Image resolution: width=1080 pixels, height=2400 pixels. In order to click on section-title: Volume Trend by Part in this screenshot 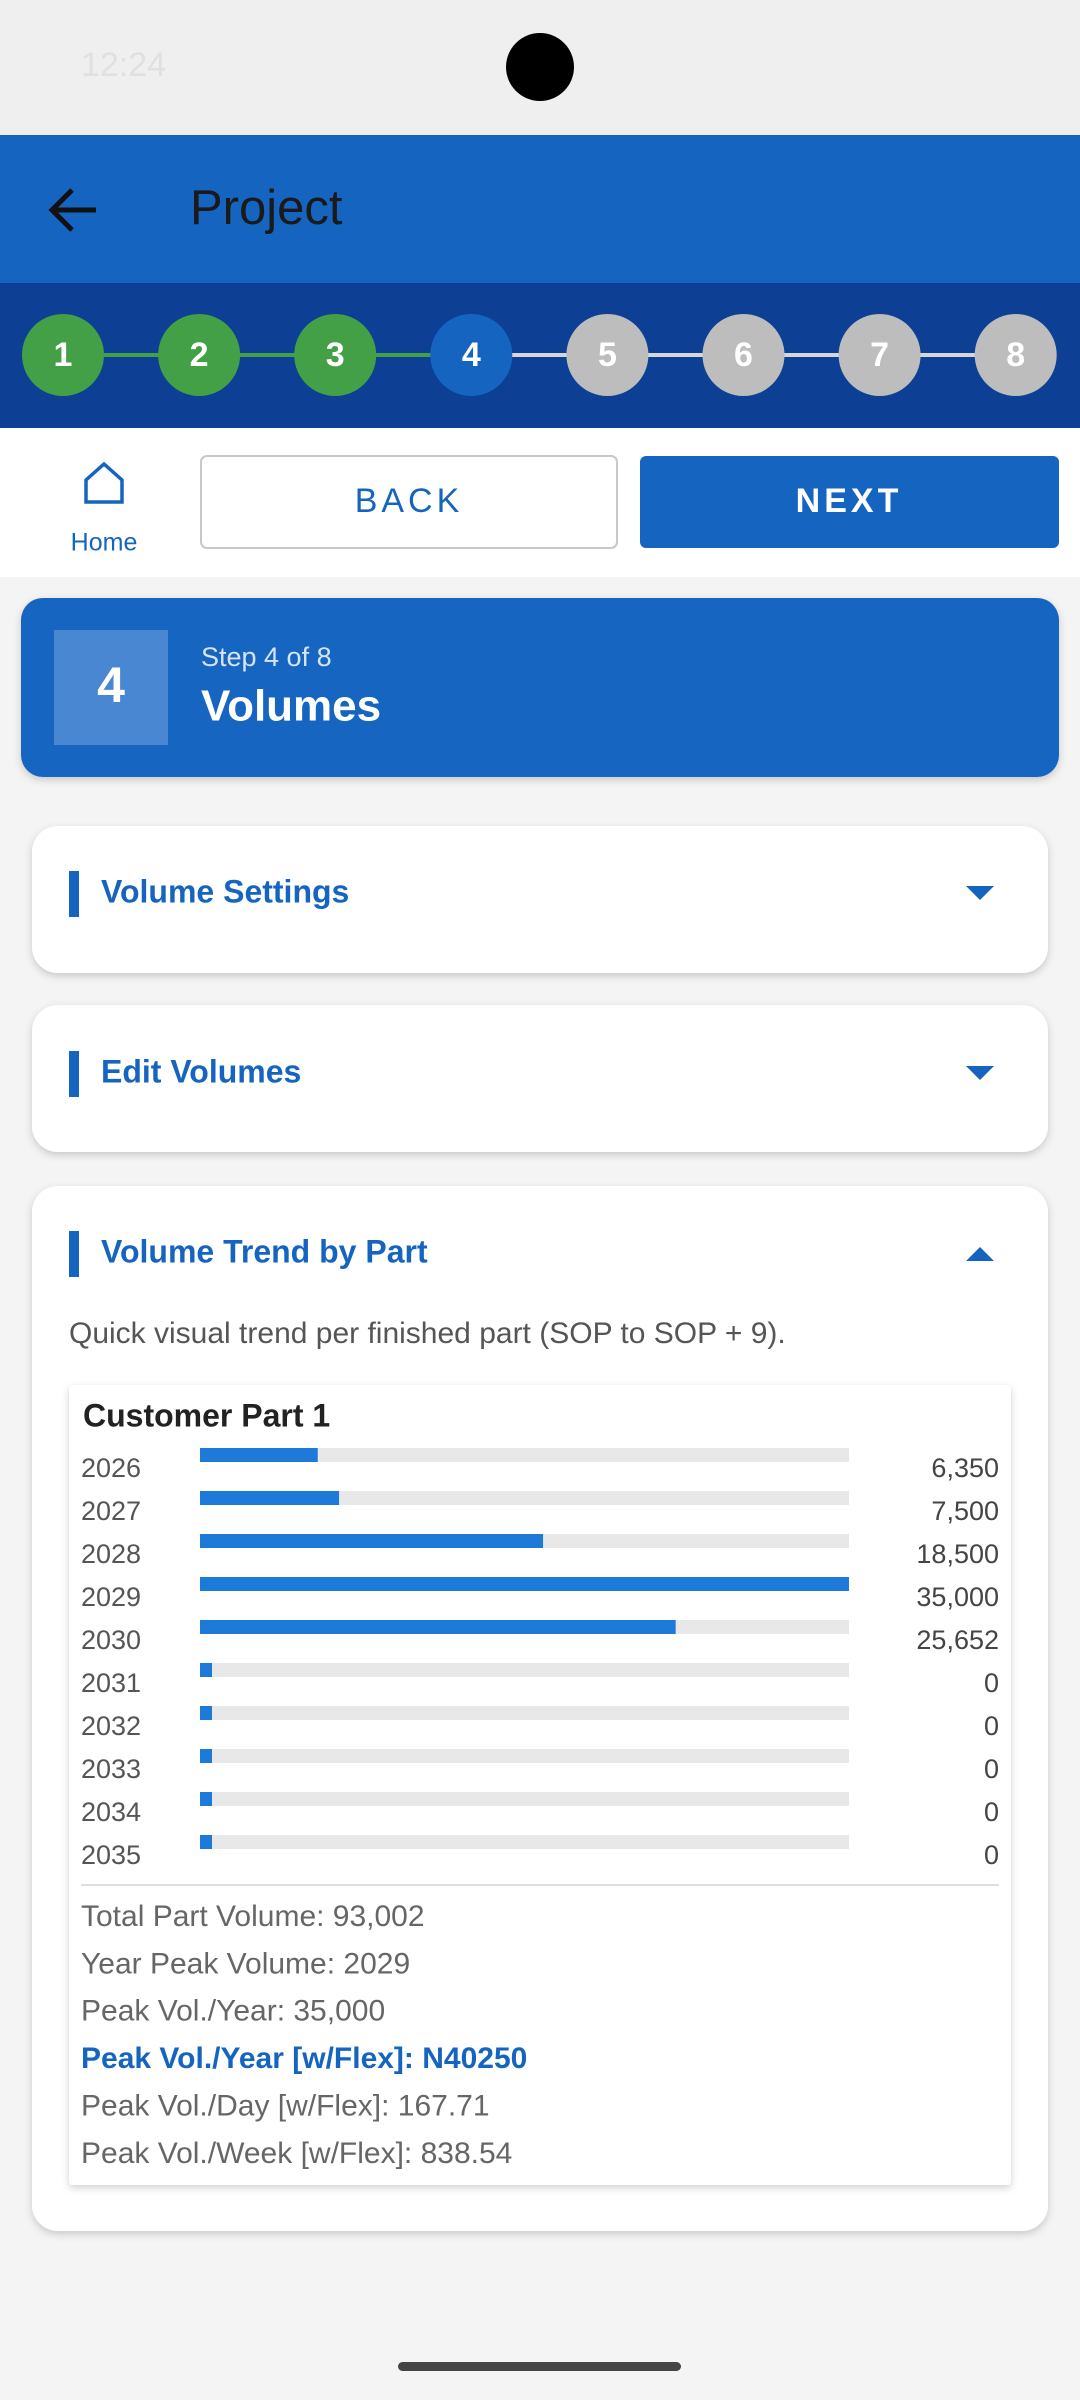, I will do `click(264, 1251)`.